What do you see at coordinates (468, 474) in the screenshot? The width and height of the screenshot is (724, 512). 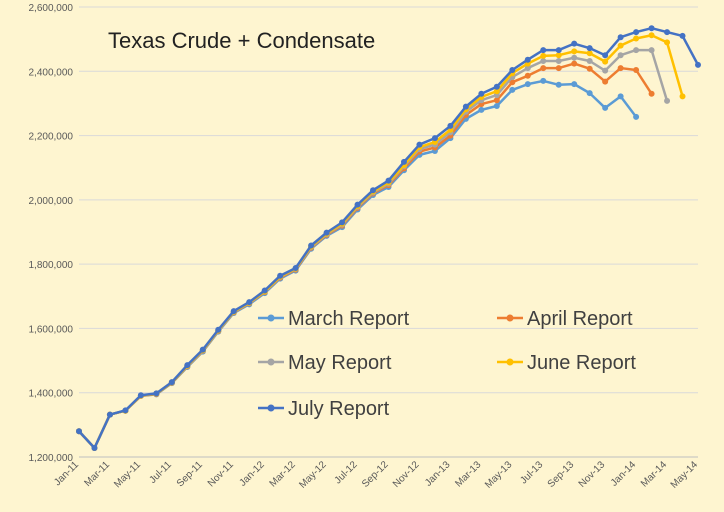 I see `x-tick-label: Mar-13` at bounding box center [468, 474].